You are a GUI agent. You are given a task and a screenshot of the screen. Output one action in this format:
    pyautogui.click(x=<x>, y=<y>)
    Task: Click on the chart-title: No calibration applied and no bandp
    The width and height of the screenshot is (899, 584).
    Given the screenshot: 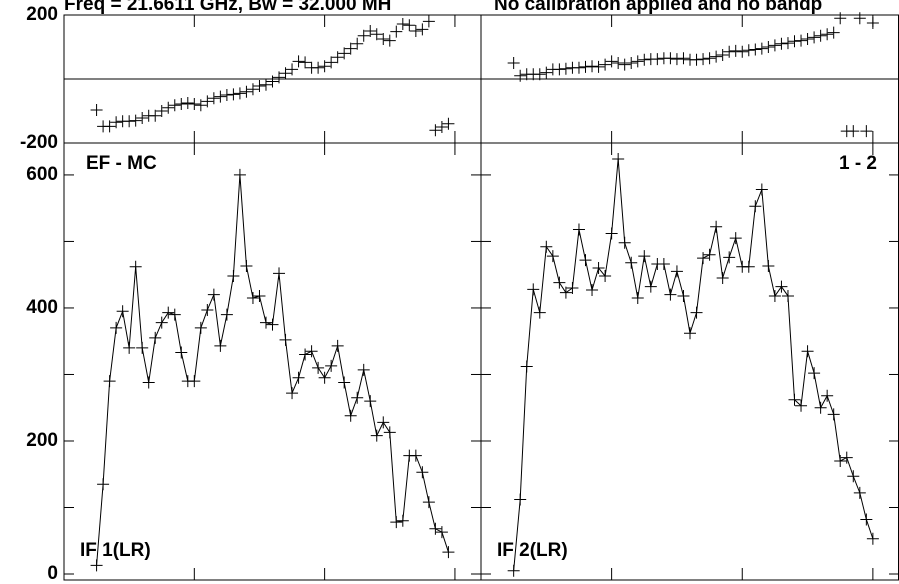 What is the action you would take?
    pyautogui.click(x=658, y=7)
    